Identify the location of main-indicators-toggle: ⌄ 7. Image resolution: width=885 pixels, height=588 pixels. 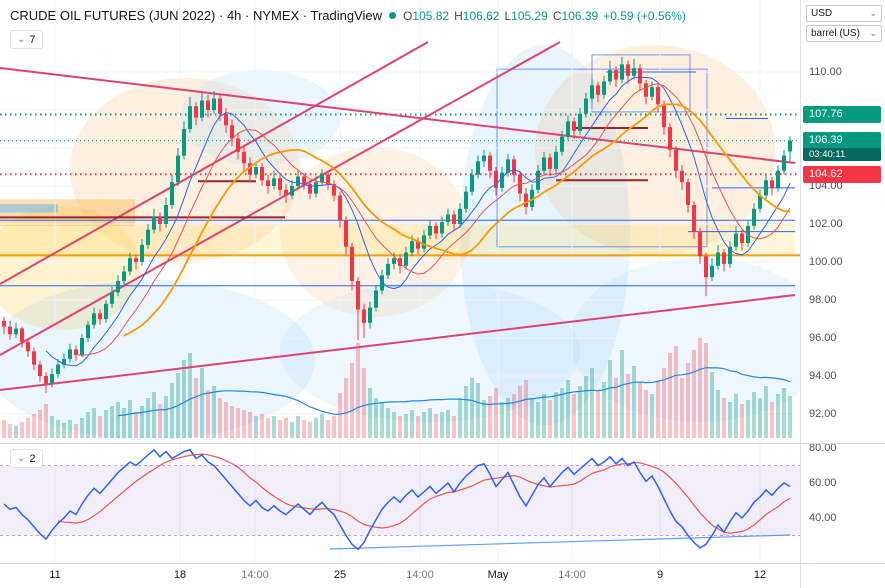
(26, 39).